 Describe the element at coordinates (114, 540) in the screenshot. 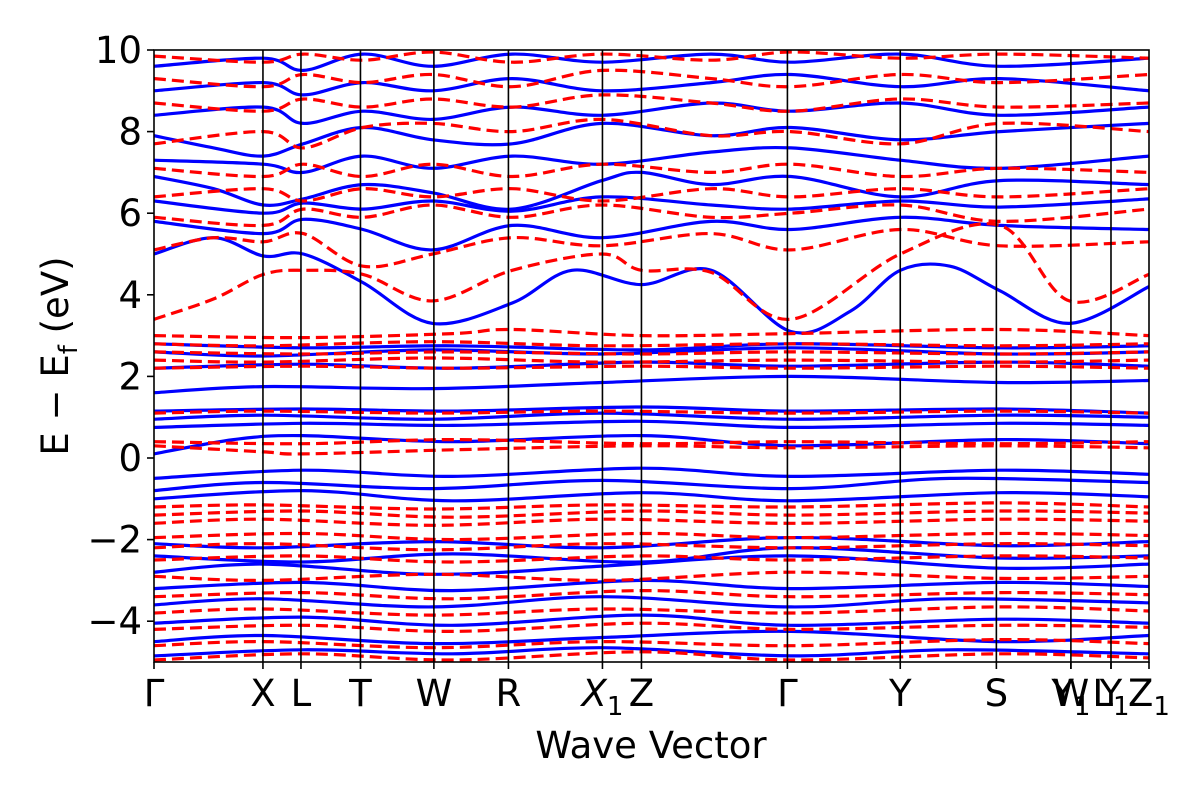

I see `y-tick-label: −2` at that location.